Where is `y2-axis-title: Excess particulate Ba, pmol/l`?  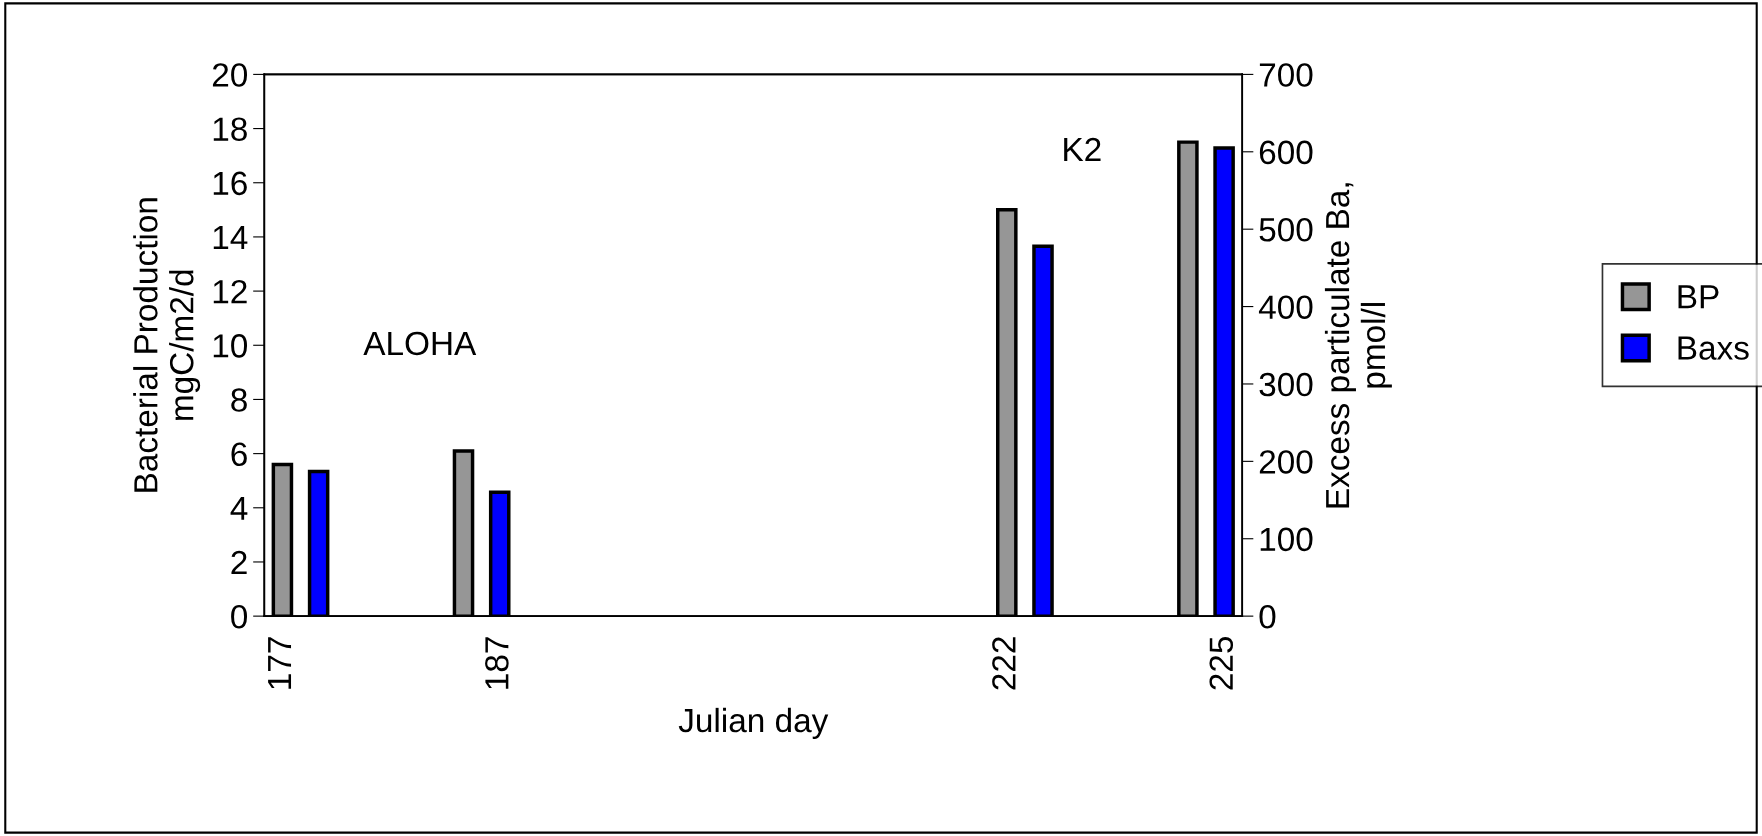
y2-axis-title: Excess particulate Ba, pmol/l is located at coordinates (1358, 345).